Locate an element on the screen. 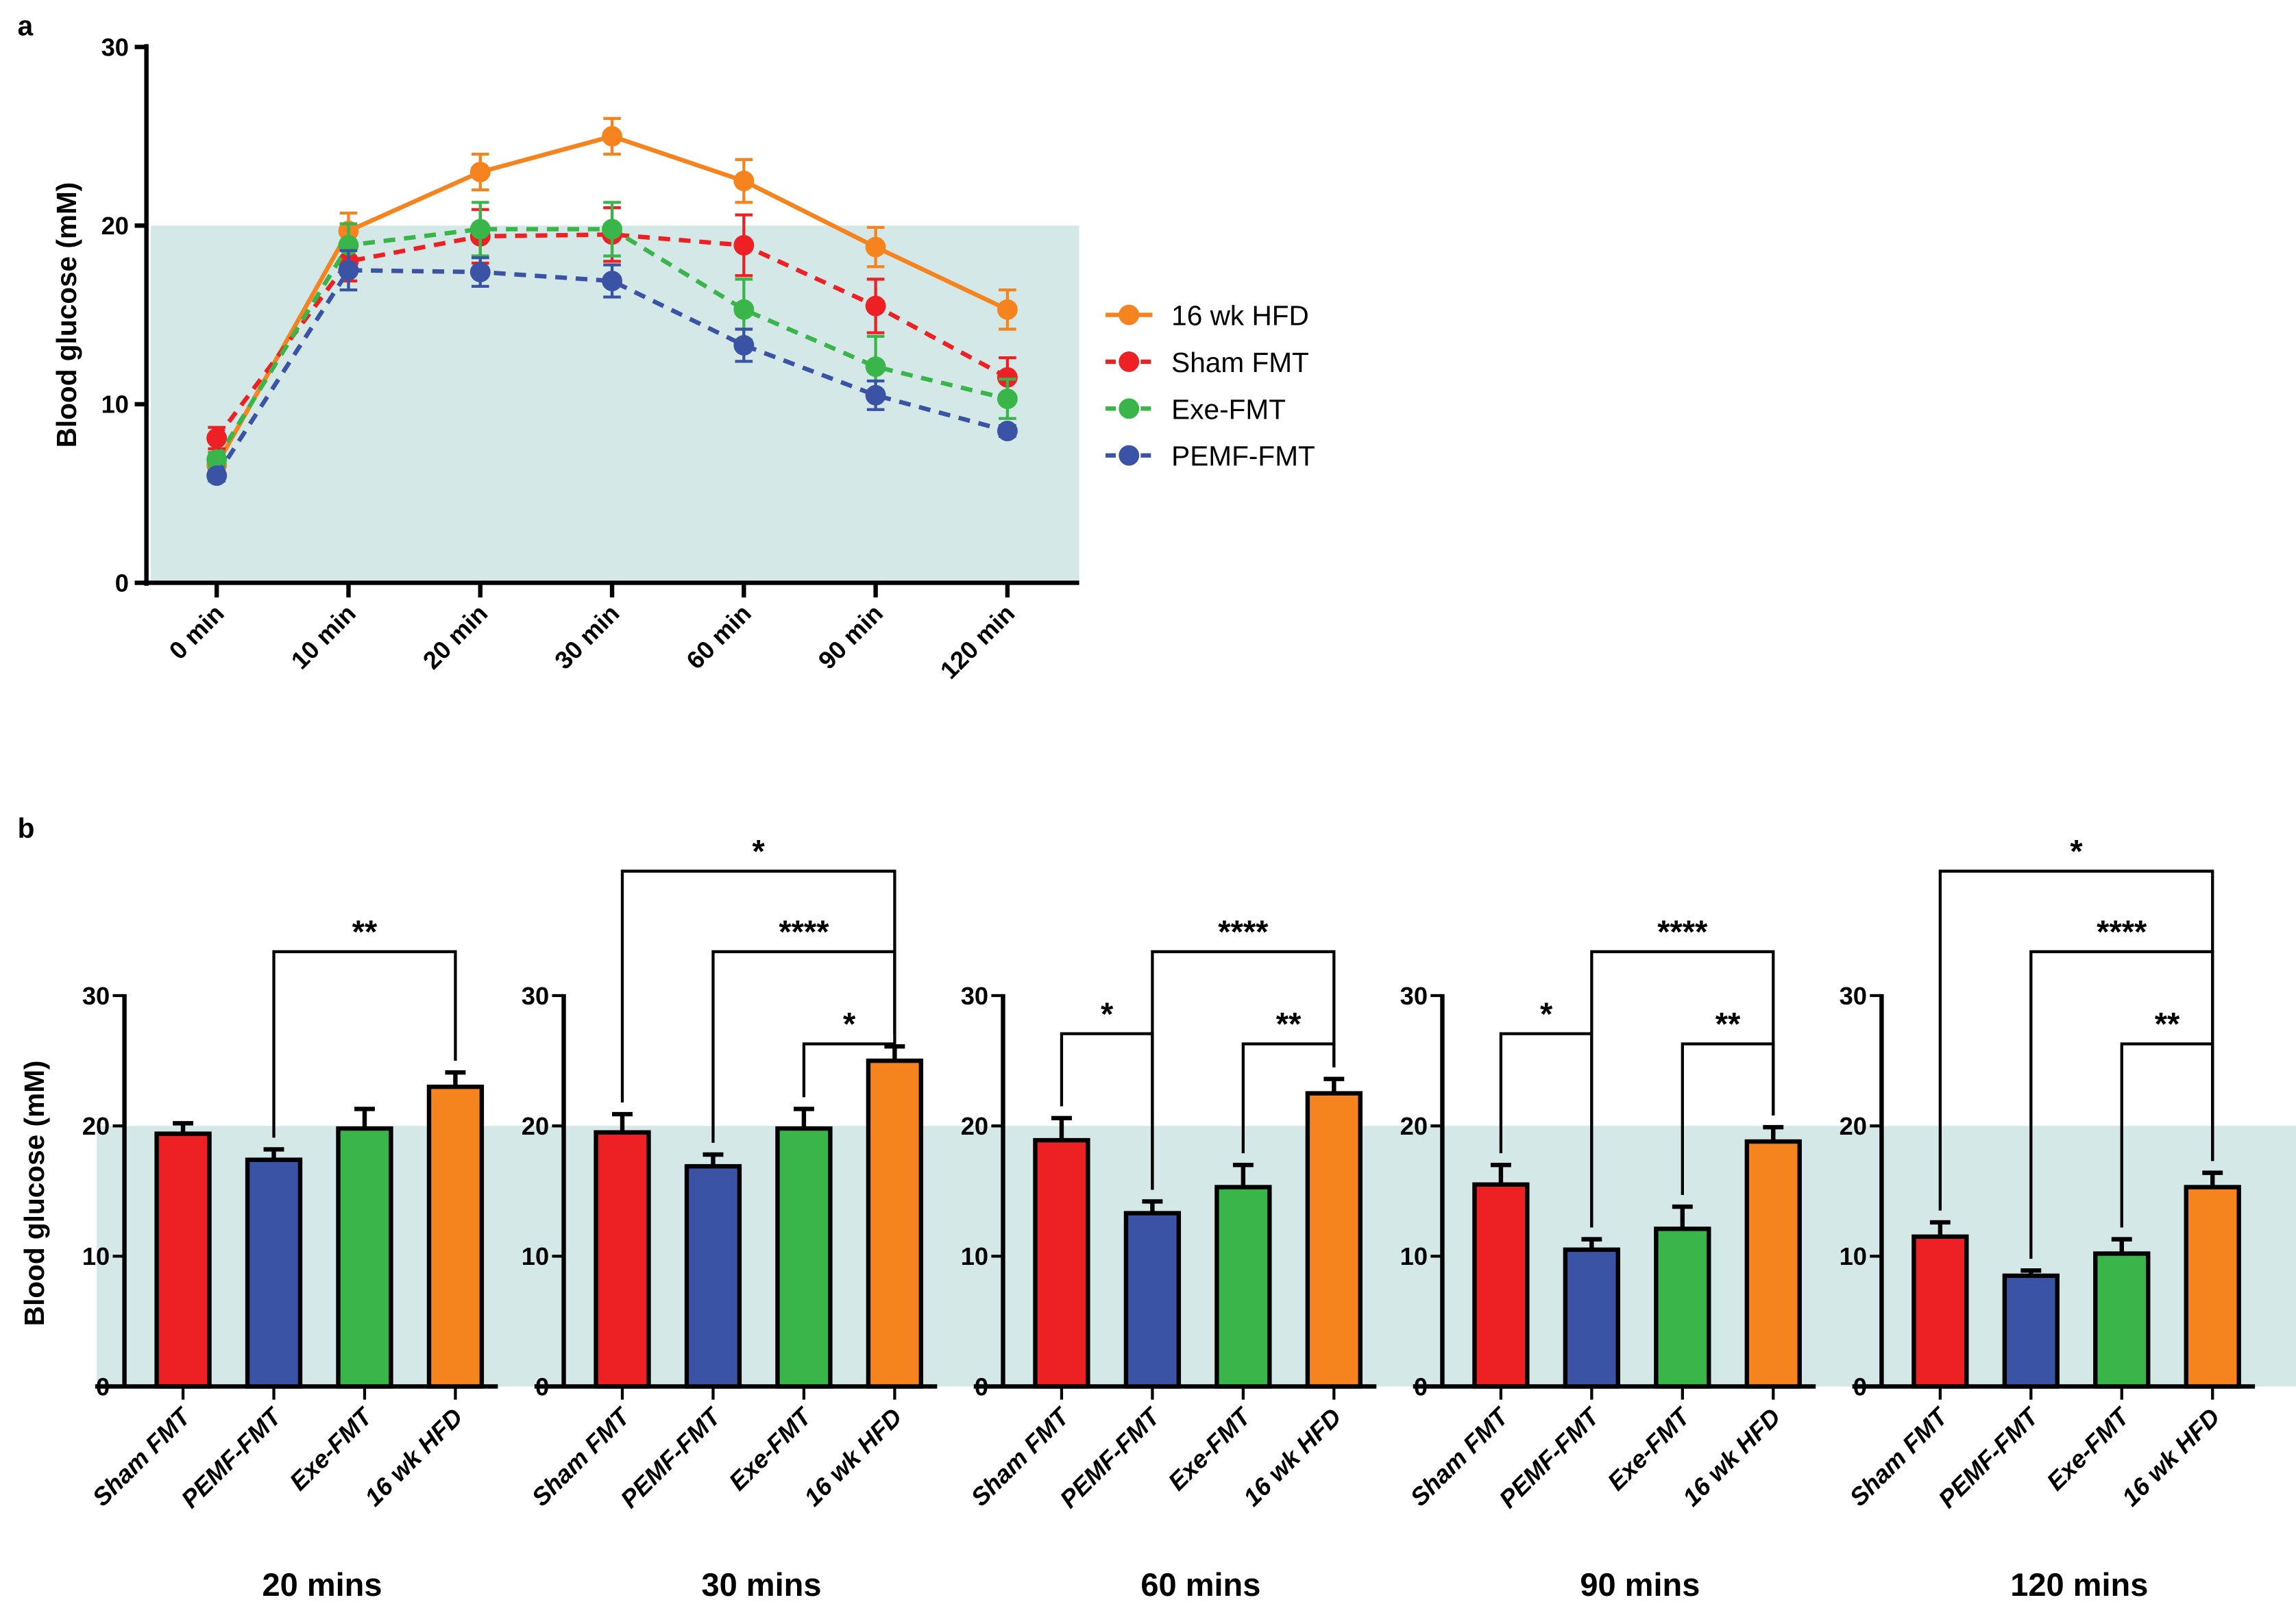 The width and height of the screenshot is (2296, 1615). legend-label: 16 wk HFD is located at coordinates (1240, 316).